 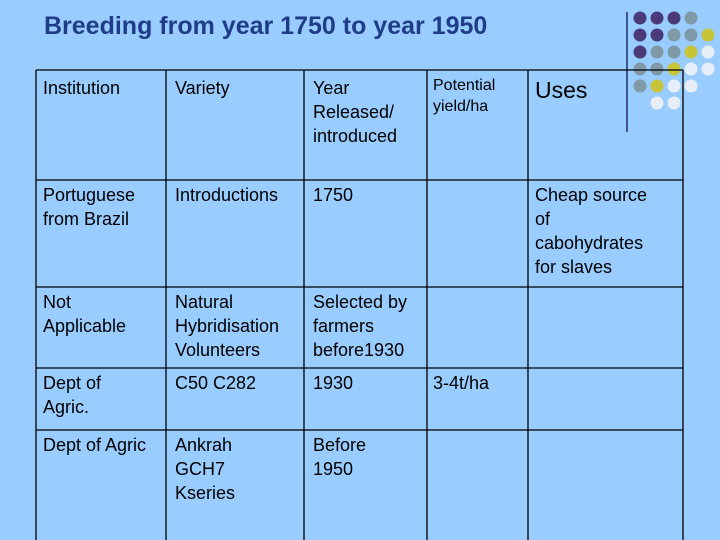 I want to click on table-cell: Dept of Agric, so click(x=95, y=445).